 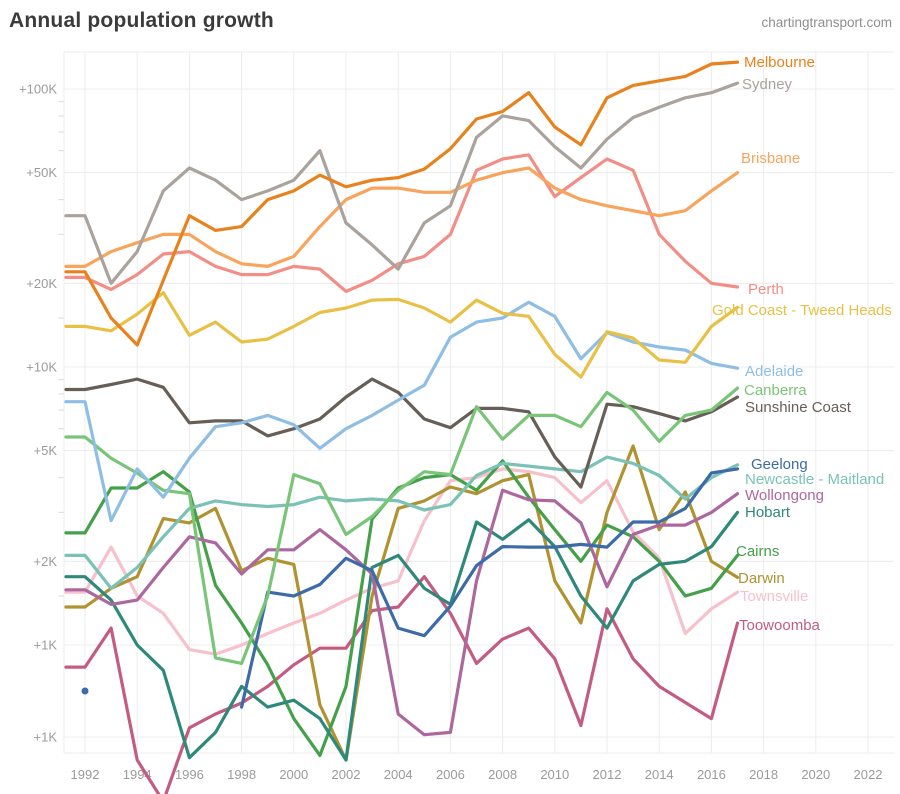 What do you see at coordinates (761, 578) in the screenshot?
I see `series-label-darwin: Darwin` at bounding box center [761, 578].